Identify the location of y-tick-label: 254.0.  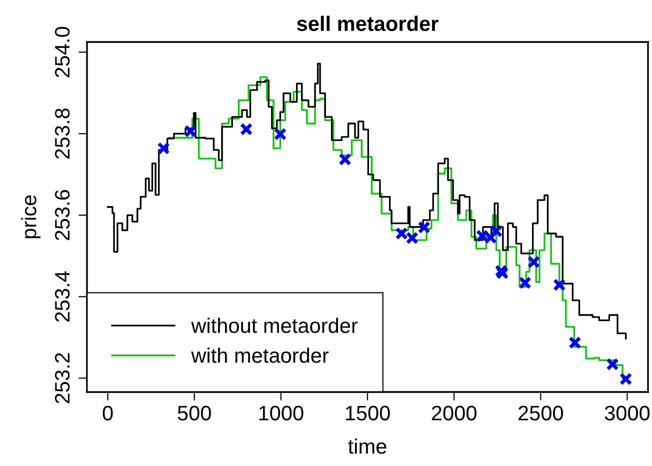
(62, 52).